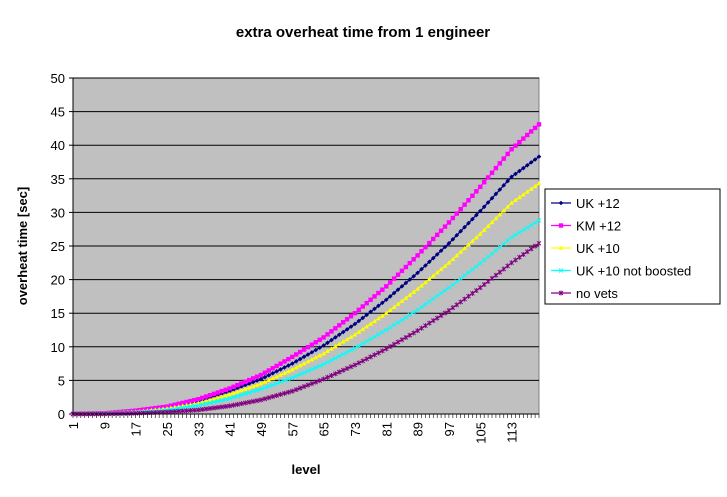  What do you see at coordinates (198, 429) in the screenshot?
I see `x-tick-label: 33` at bounding box center [198, 429].